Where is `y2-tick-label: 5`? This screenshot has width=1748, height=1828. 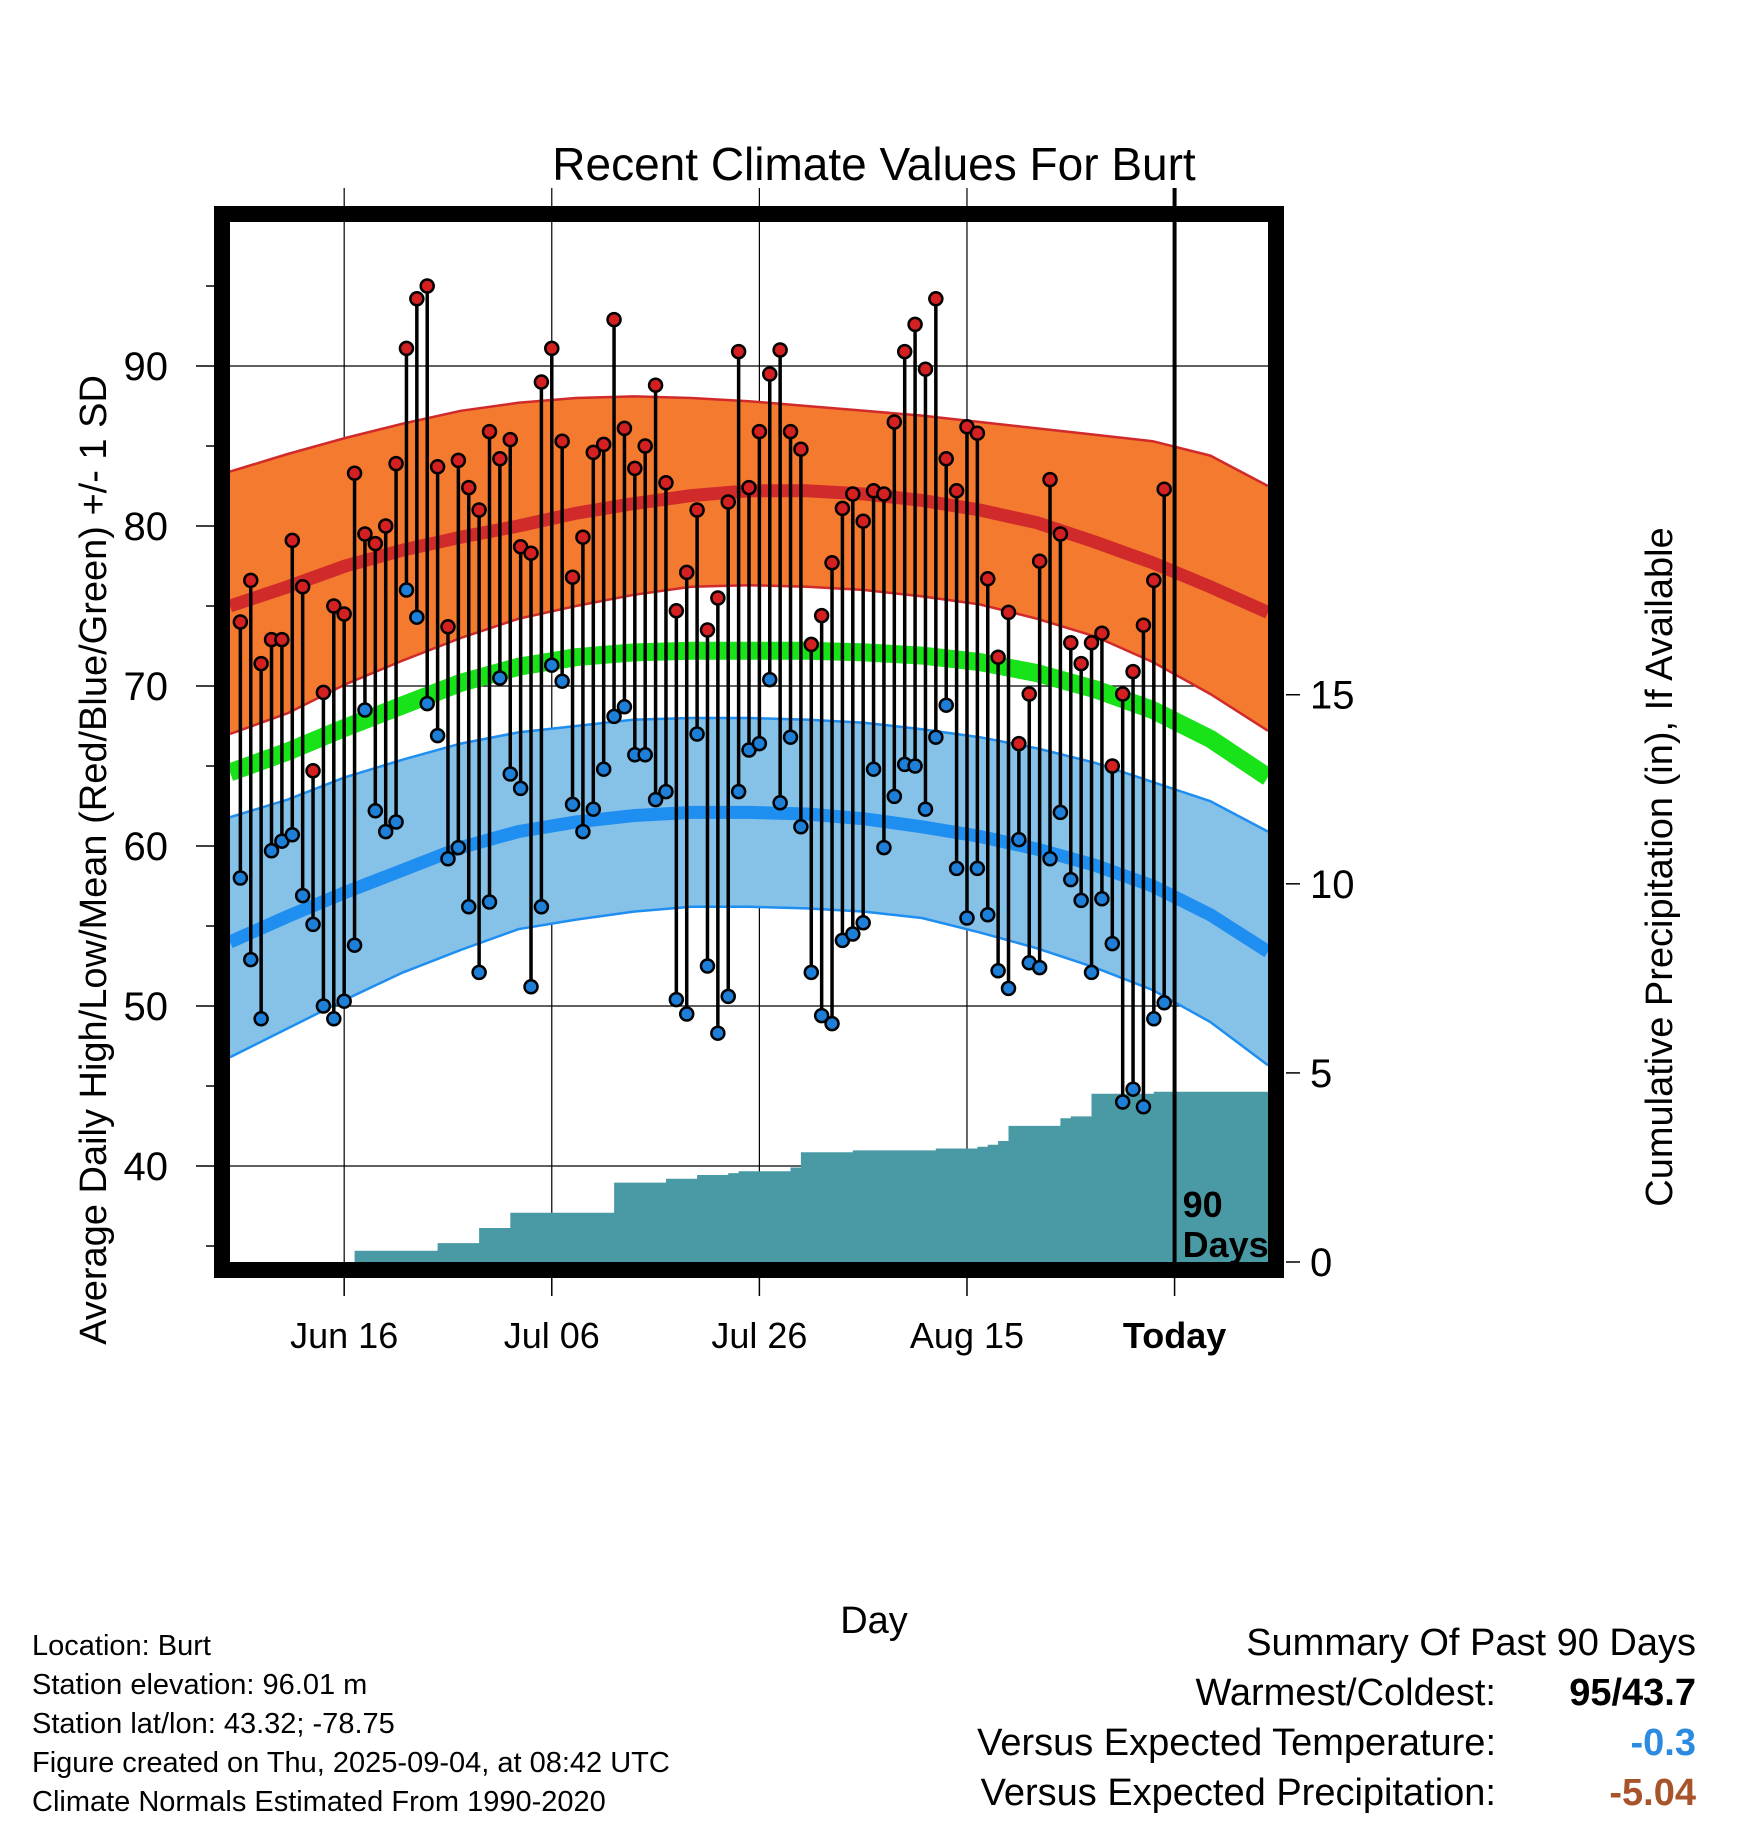
y2-tick-label: 5 is located at coordinates (1321, 1074).